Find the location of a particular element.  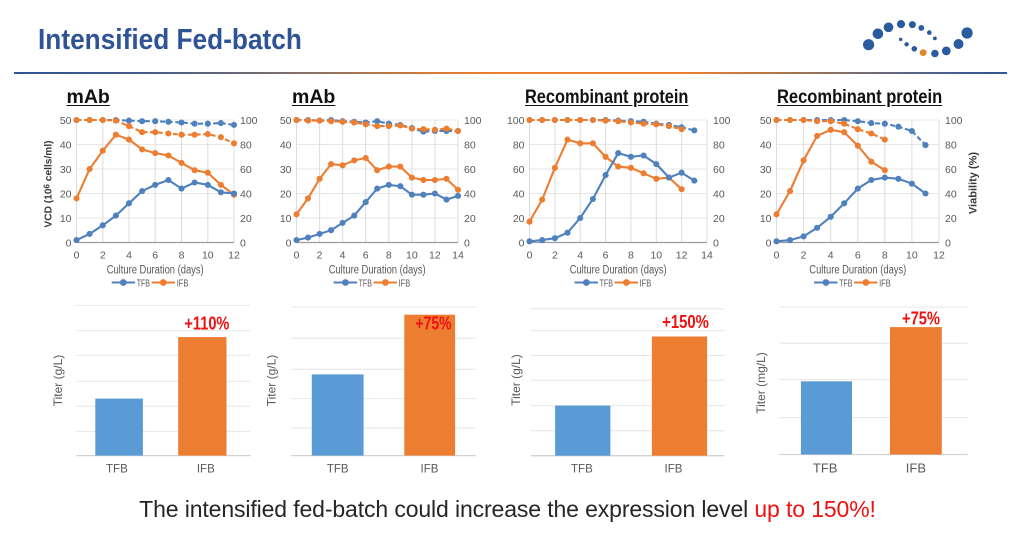

svg-text: VCD (106 cells/ml) is located at coordinates (48, 183).